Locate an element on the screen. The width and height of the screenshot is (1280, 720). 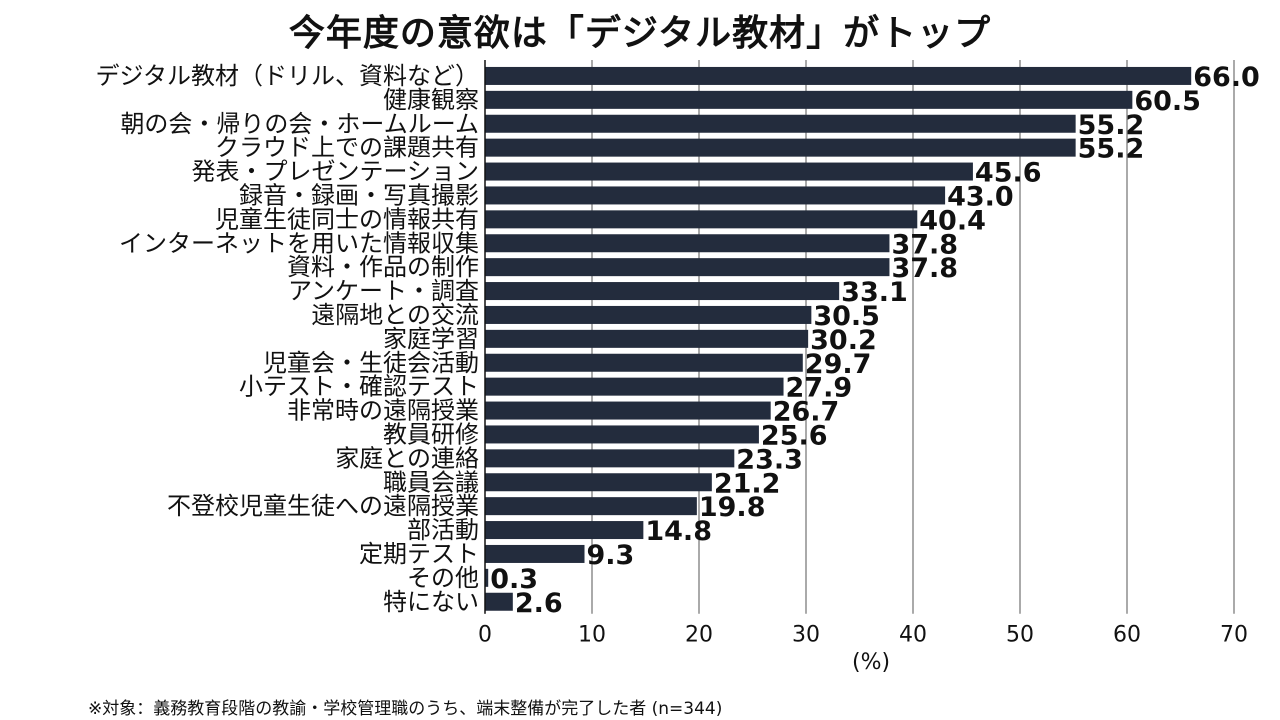
value-label: 60.5 is located at coordinates (1167, 101).